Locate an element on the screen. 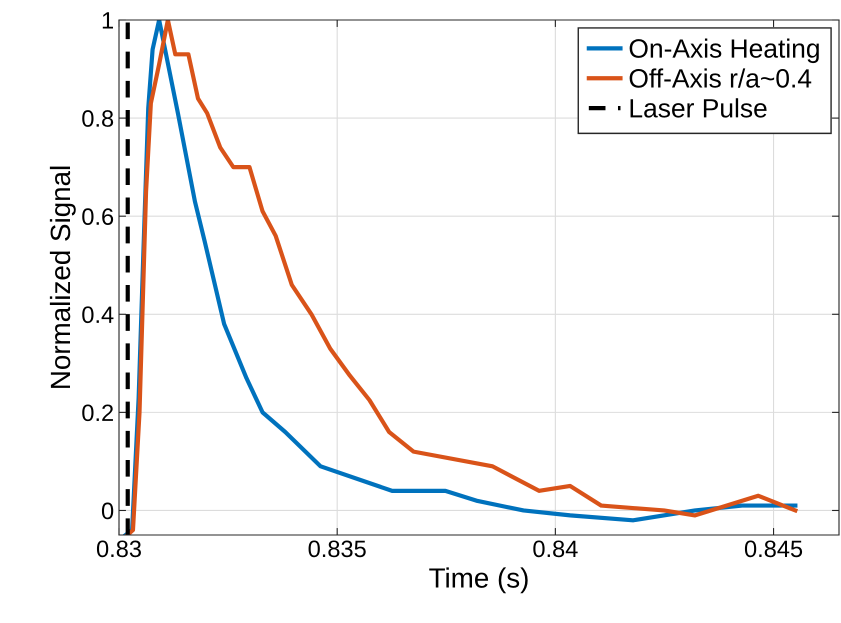 The height and width of the screenshot is (623, 841). y-tick-label: 0.2 is located at coordinates (97, 413).